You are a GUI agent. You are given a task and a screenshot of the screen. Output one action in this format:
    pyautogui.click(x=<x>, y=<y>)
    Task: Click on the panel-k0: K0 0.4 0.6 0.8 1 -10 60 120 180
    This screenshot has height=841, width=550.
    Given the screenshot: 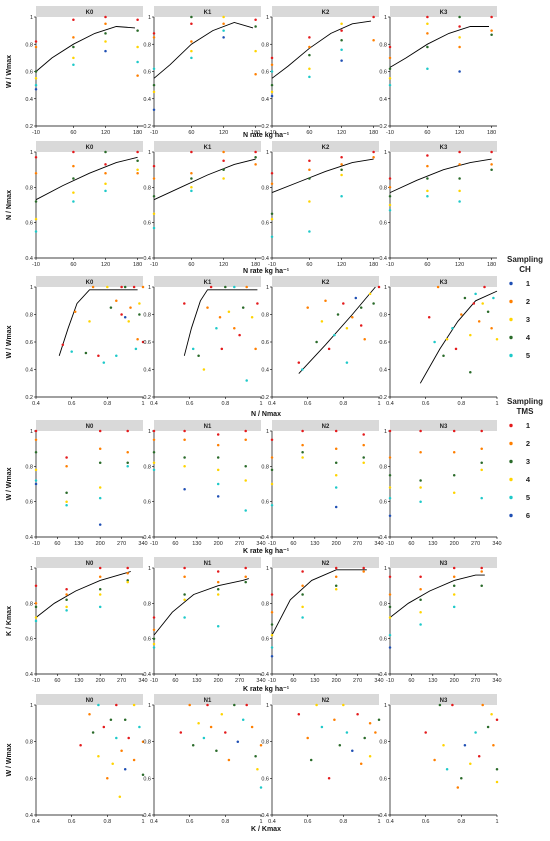 What is the action you would take?
    pyautogui.click(x=84, y=204)
    